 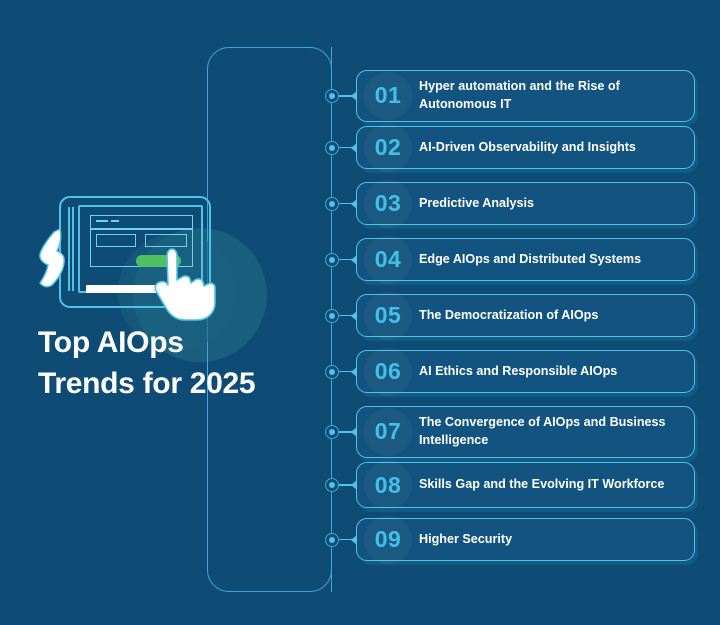 I want to click on trend-label: Higher Security, so click(x=466, y=538).